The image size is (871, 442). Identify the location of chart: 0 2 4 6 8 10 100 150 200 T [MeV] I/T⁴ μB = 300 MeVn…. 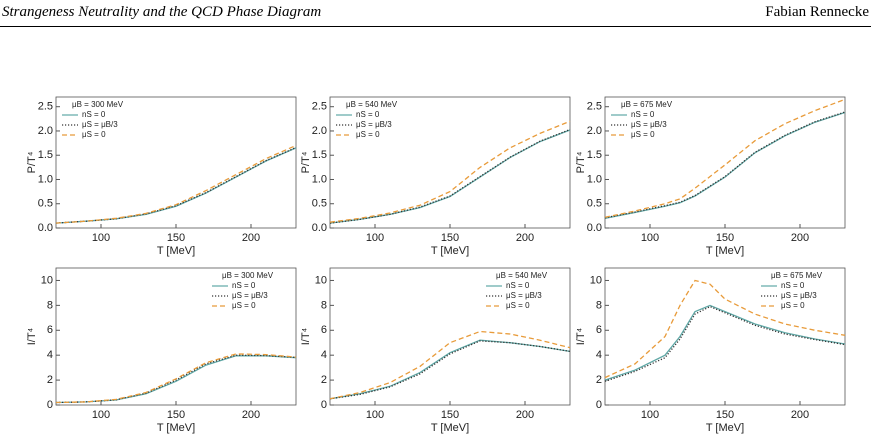
(161, 350).